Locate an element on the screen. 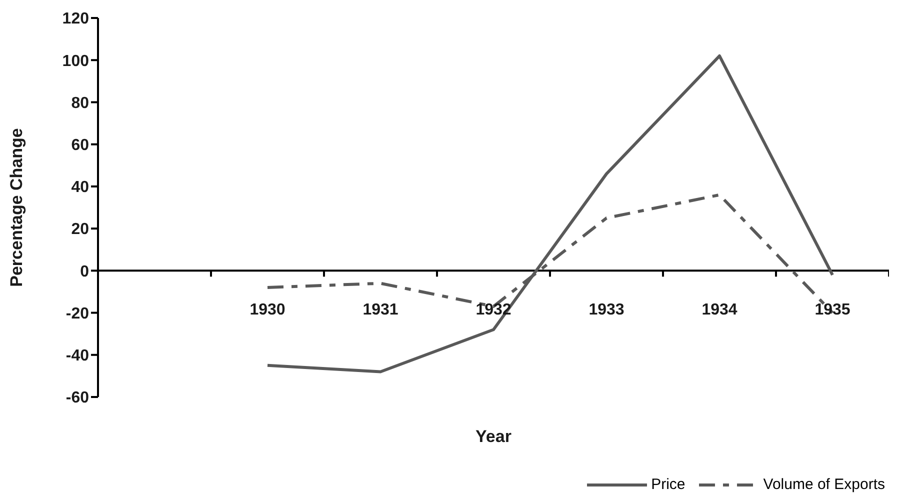 Image resolution: width=897 pixels, height=503 pixels. y-tick-label: 100 is located at coordinates (76, 61).